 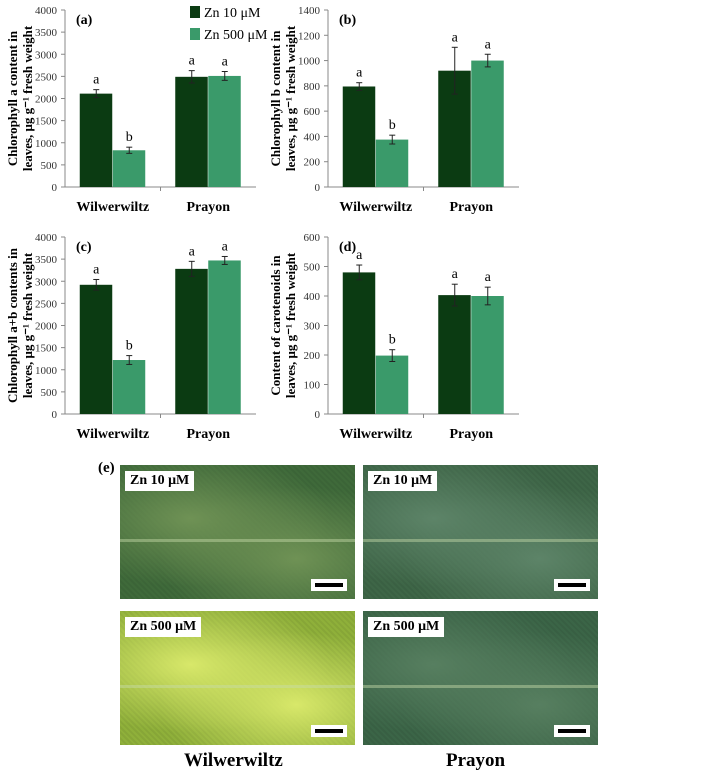 What do you see at coordinates (233, 760) in the screenshot?
I see `caption-wilwerwiltz: Wilwerwiltz` at bounding box center [233, 760].